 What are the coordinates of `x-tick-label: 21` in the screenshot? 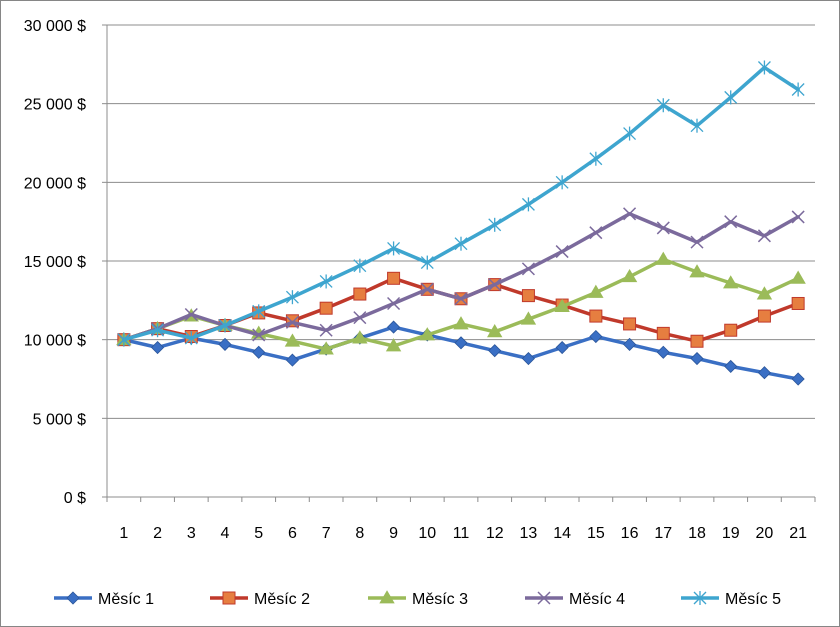 It's located at (798, 533).